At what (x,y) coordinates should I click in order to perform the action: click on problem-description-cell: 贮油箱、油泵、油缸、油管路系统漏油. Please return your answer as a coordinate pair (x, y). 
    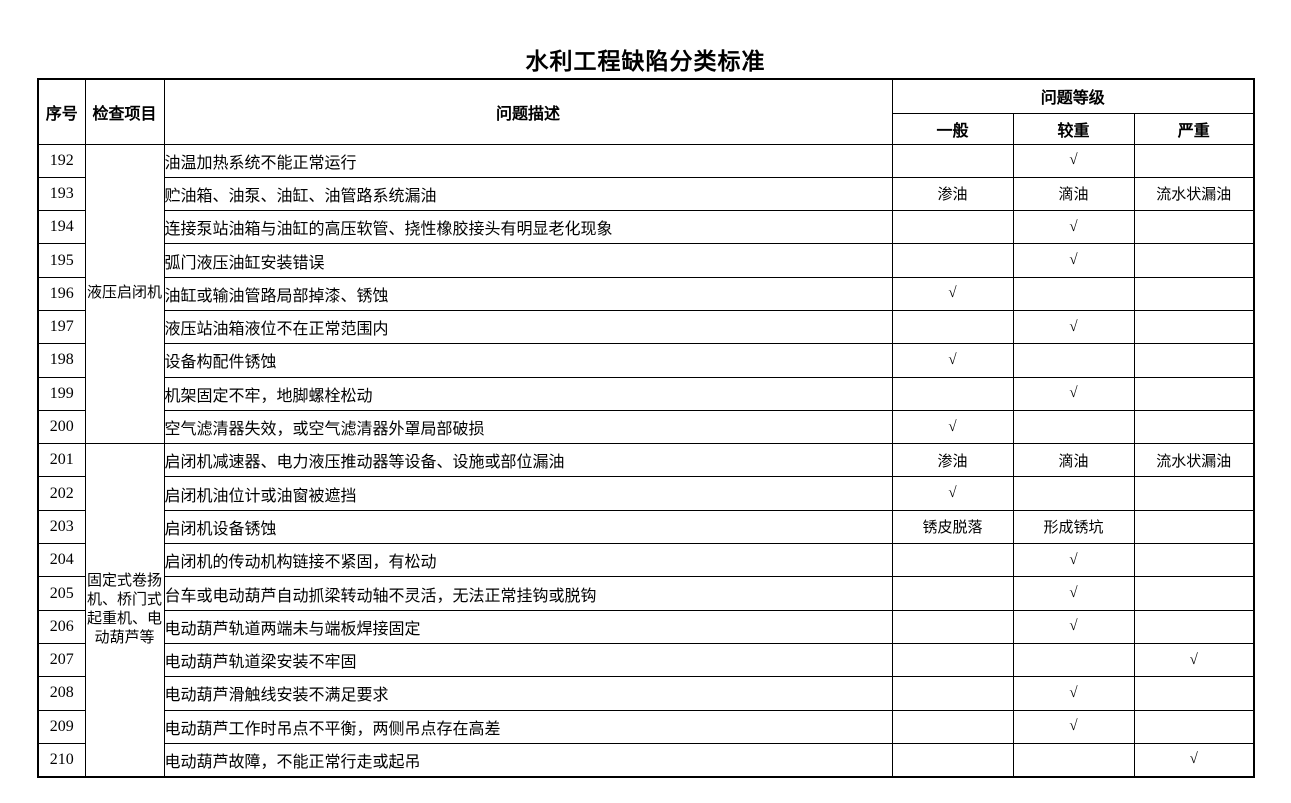
    Looking at the image, I should click on (528, 194).